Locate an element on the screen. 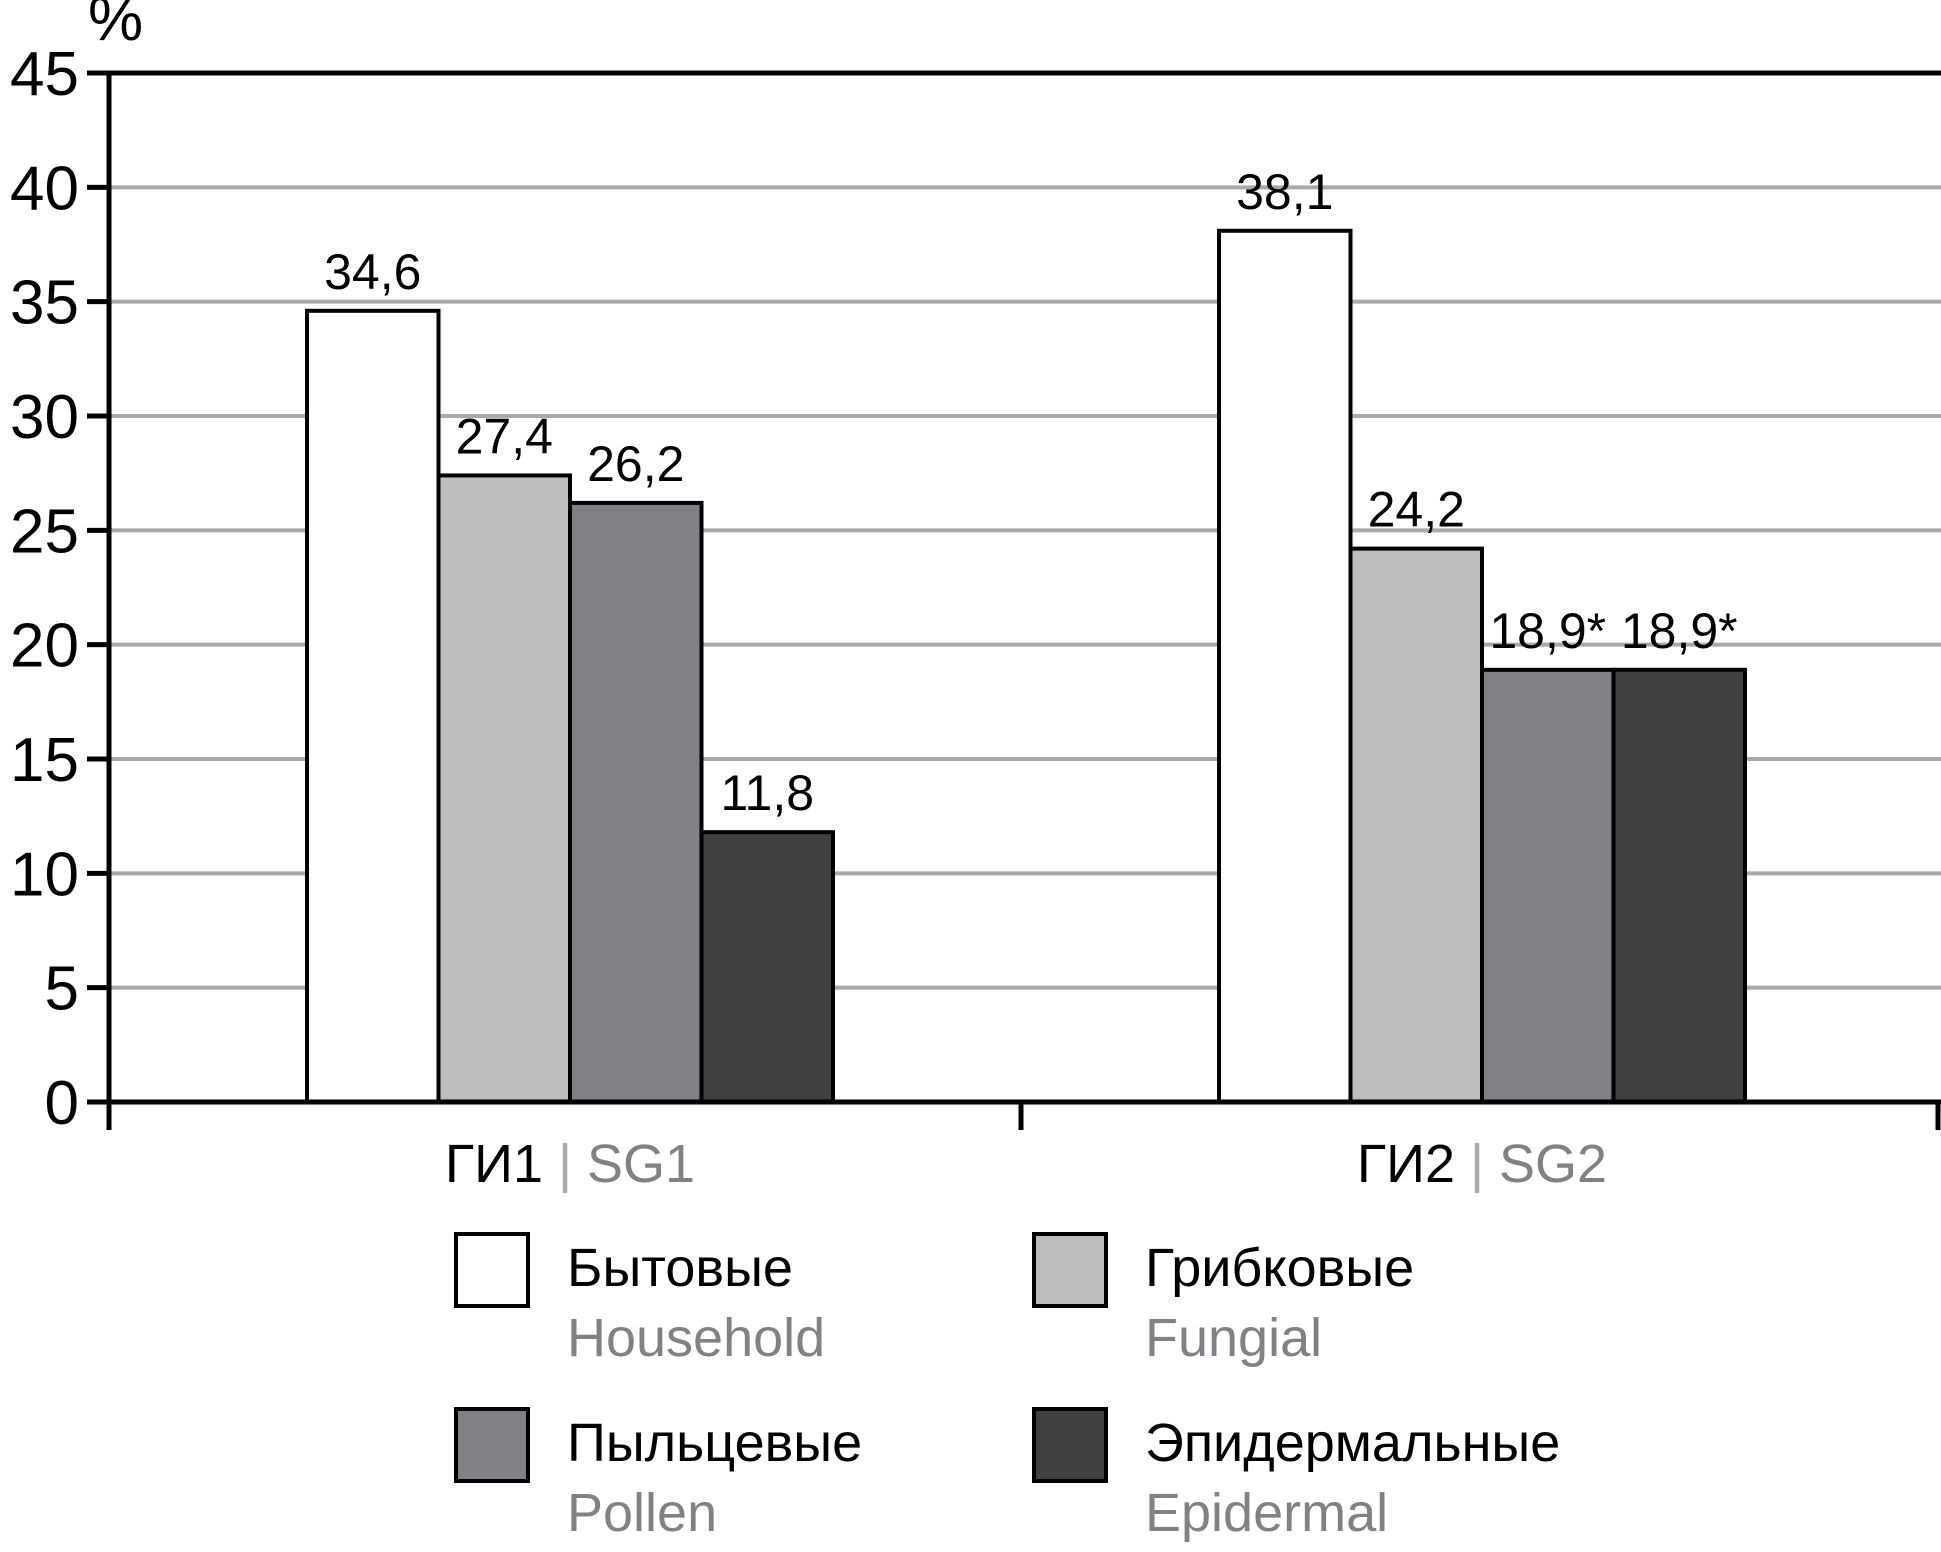 The height and width of the screenshot is (1552, 1941). legend-label-en: Household is located at coordinates (696, 1338).